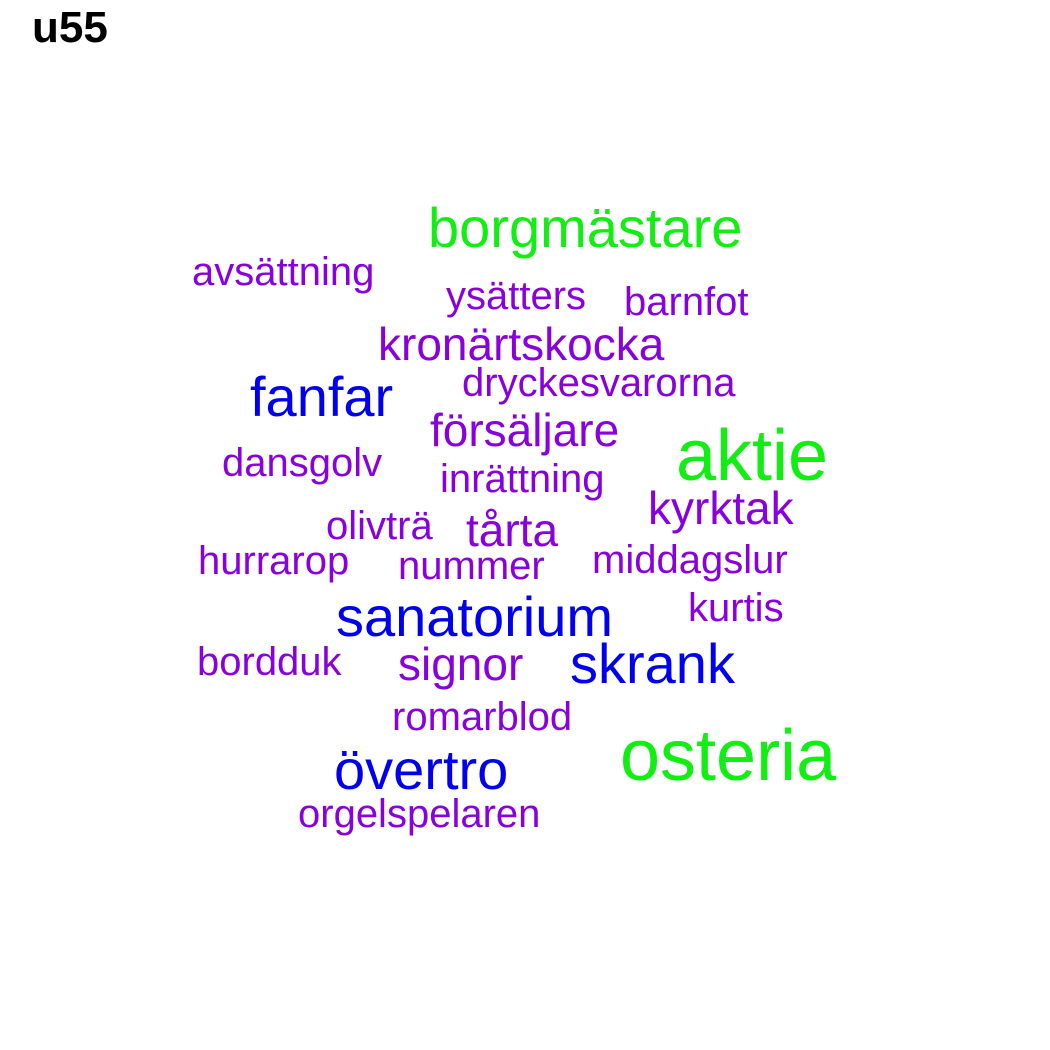 This screenshot has height=1050, width=1050. I want to click on word-bordduk: bordduk, so click(269, 662).